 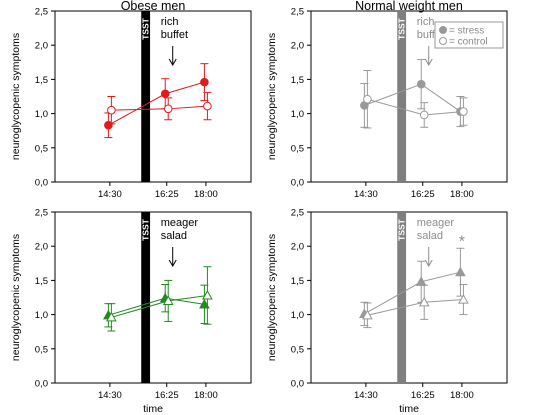 I want to click on panel-title: Normal weight men, so click(x=409, y=6).